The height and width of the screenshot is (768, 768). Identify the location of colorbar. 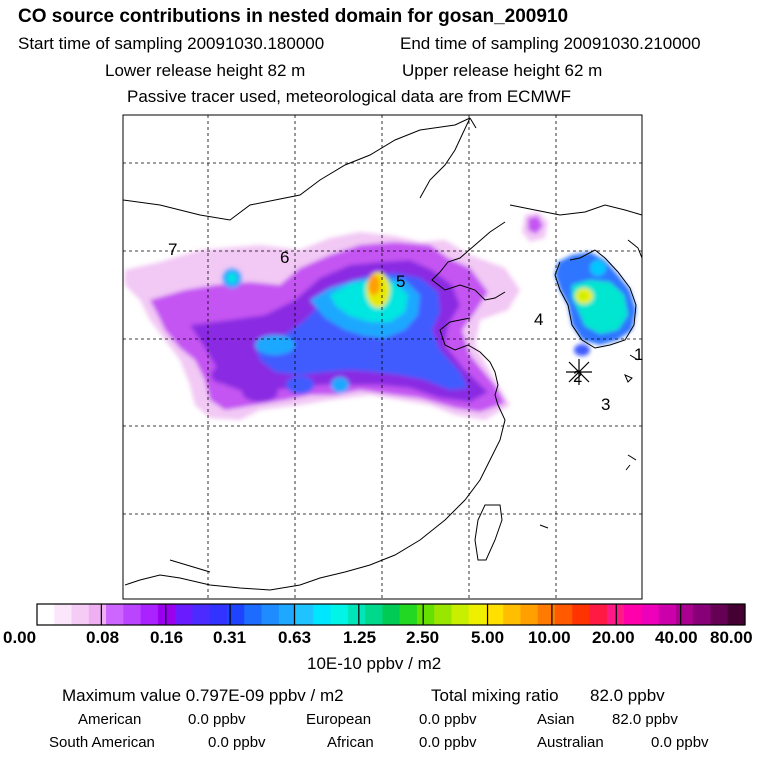
(391, 614).